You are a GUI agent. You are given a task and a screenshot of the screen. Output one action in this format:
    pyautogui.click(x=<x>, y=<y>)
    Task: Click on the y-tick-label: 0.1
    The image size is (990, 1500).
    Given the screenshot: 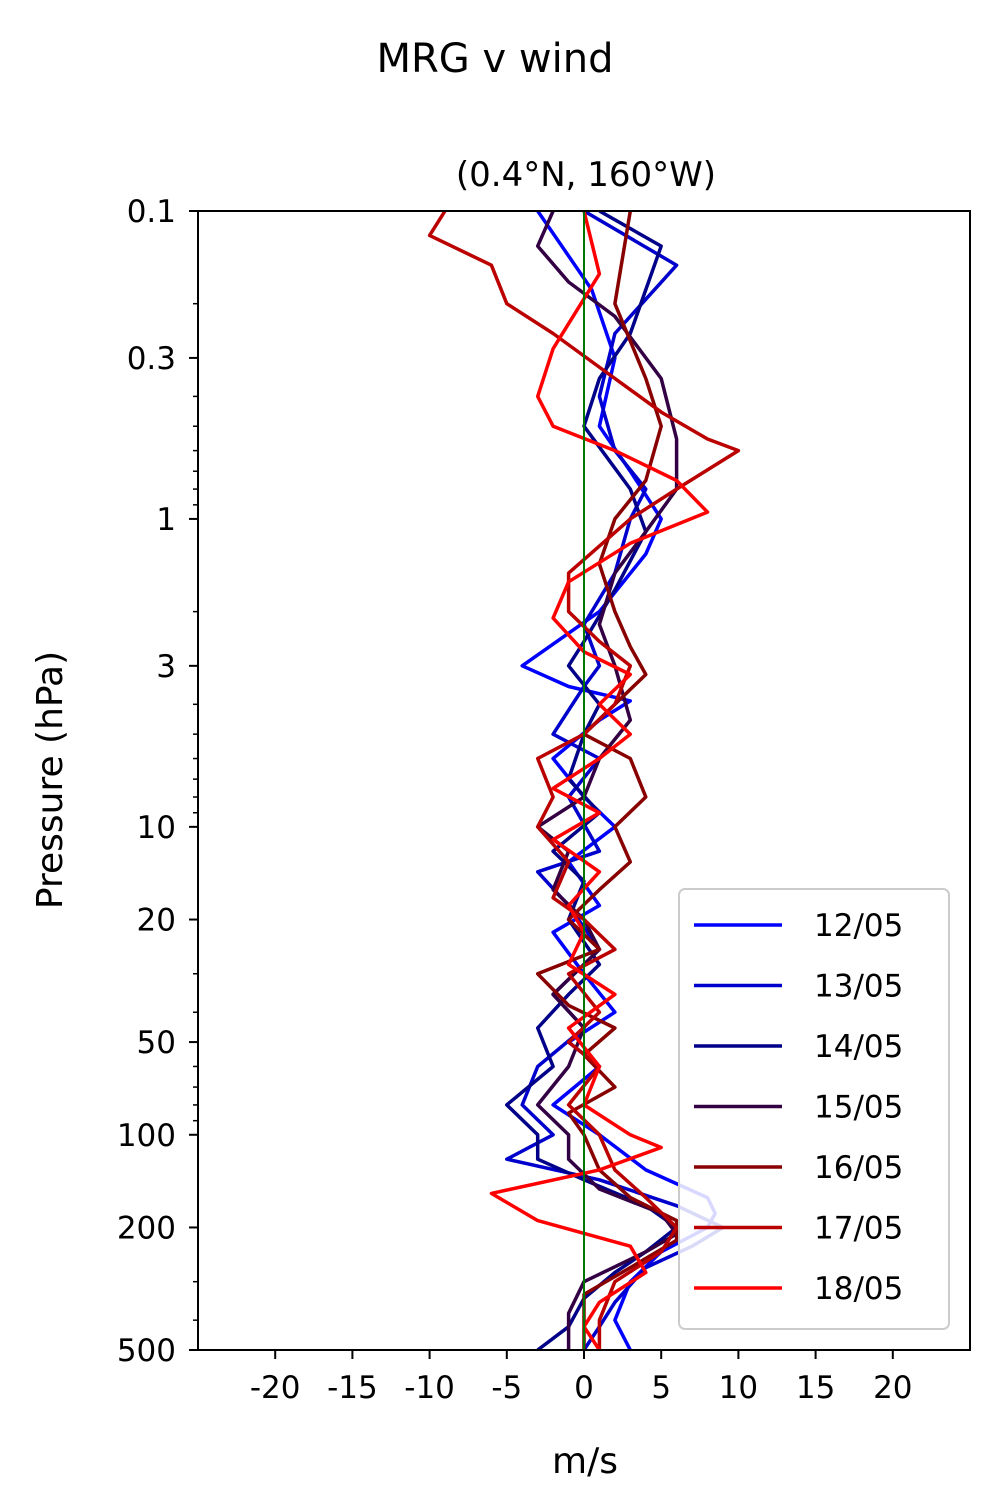 What is the action you would take?
    pyautogui.click(x=151, y=212)
    